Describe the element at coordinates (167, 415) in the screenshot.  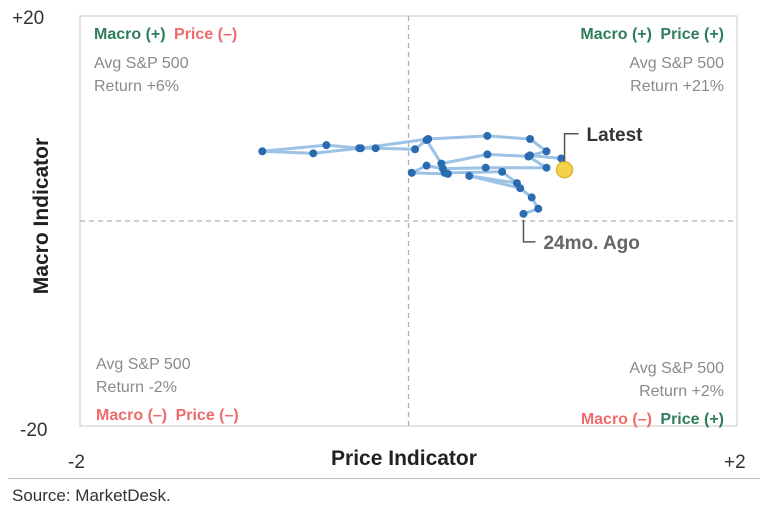
I see `quadrant-bottom-left-heading: Macro (–) Price (–)` at that location.